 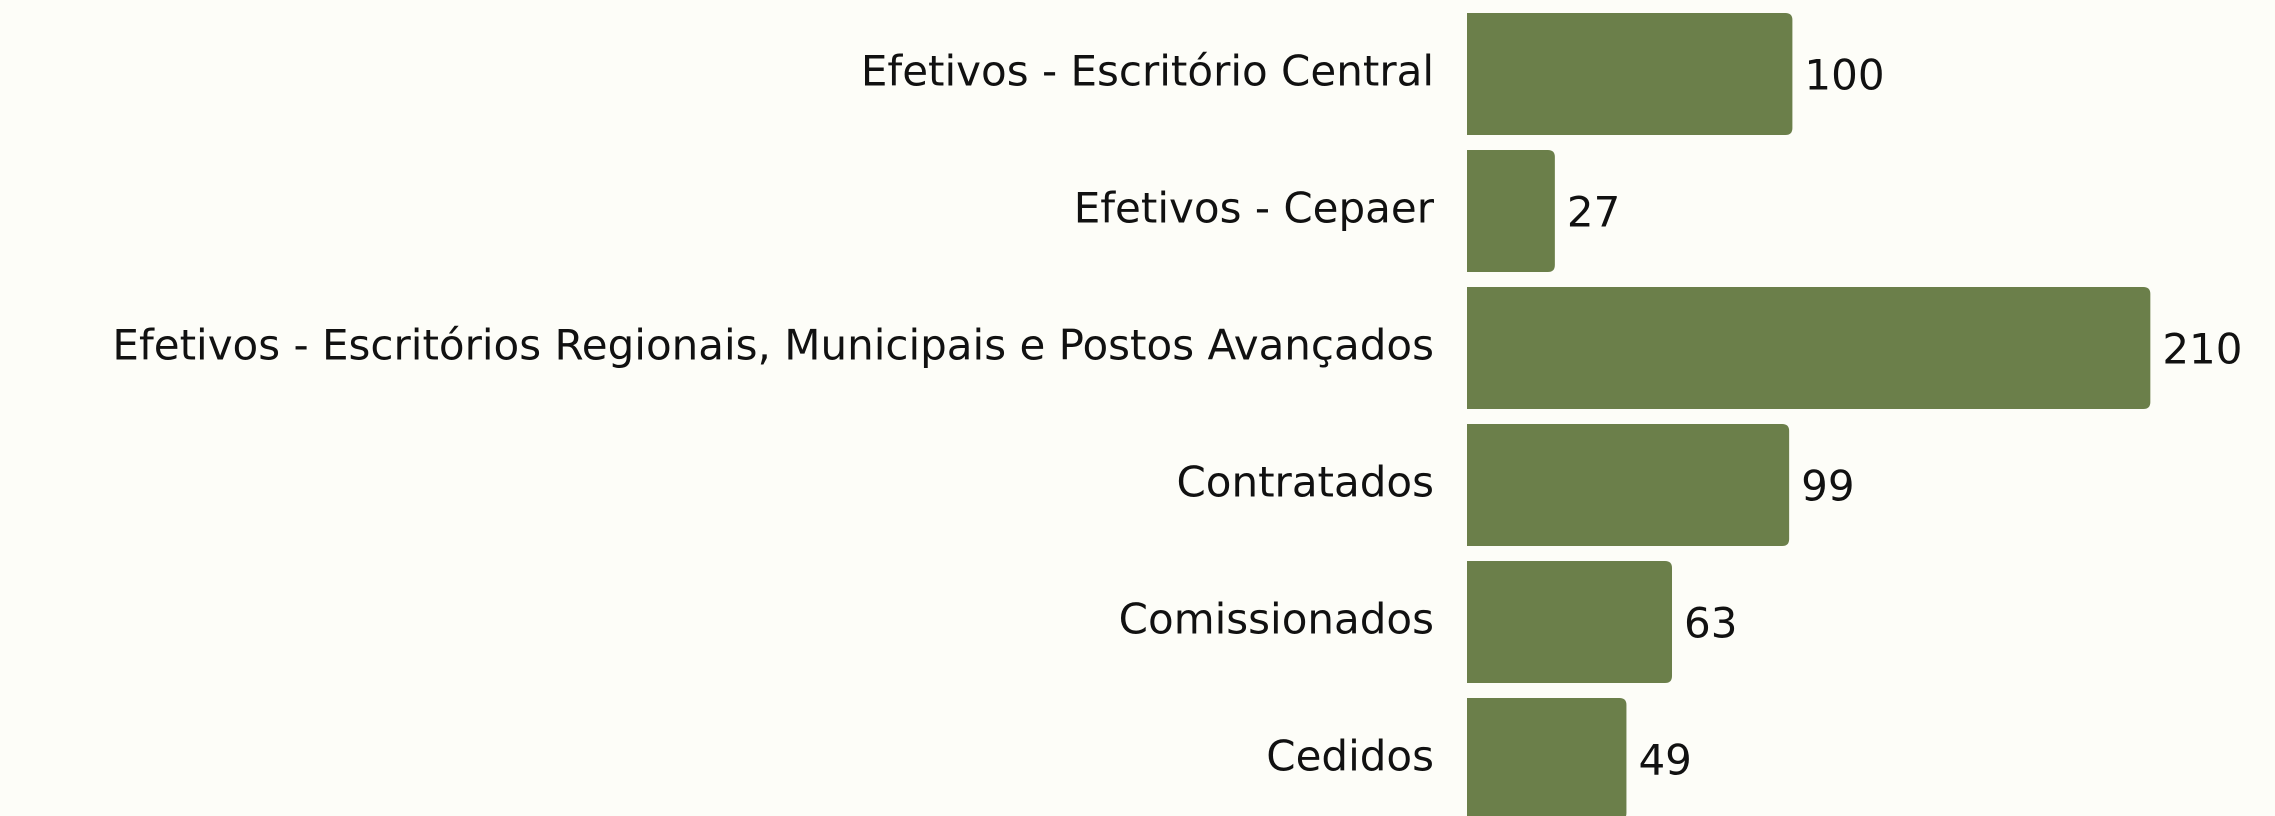 I want to click on category-label: Comissionados, so click(x=1276, y=619).